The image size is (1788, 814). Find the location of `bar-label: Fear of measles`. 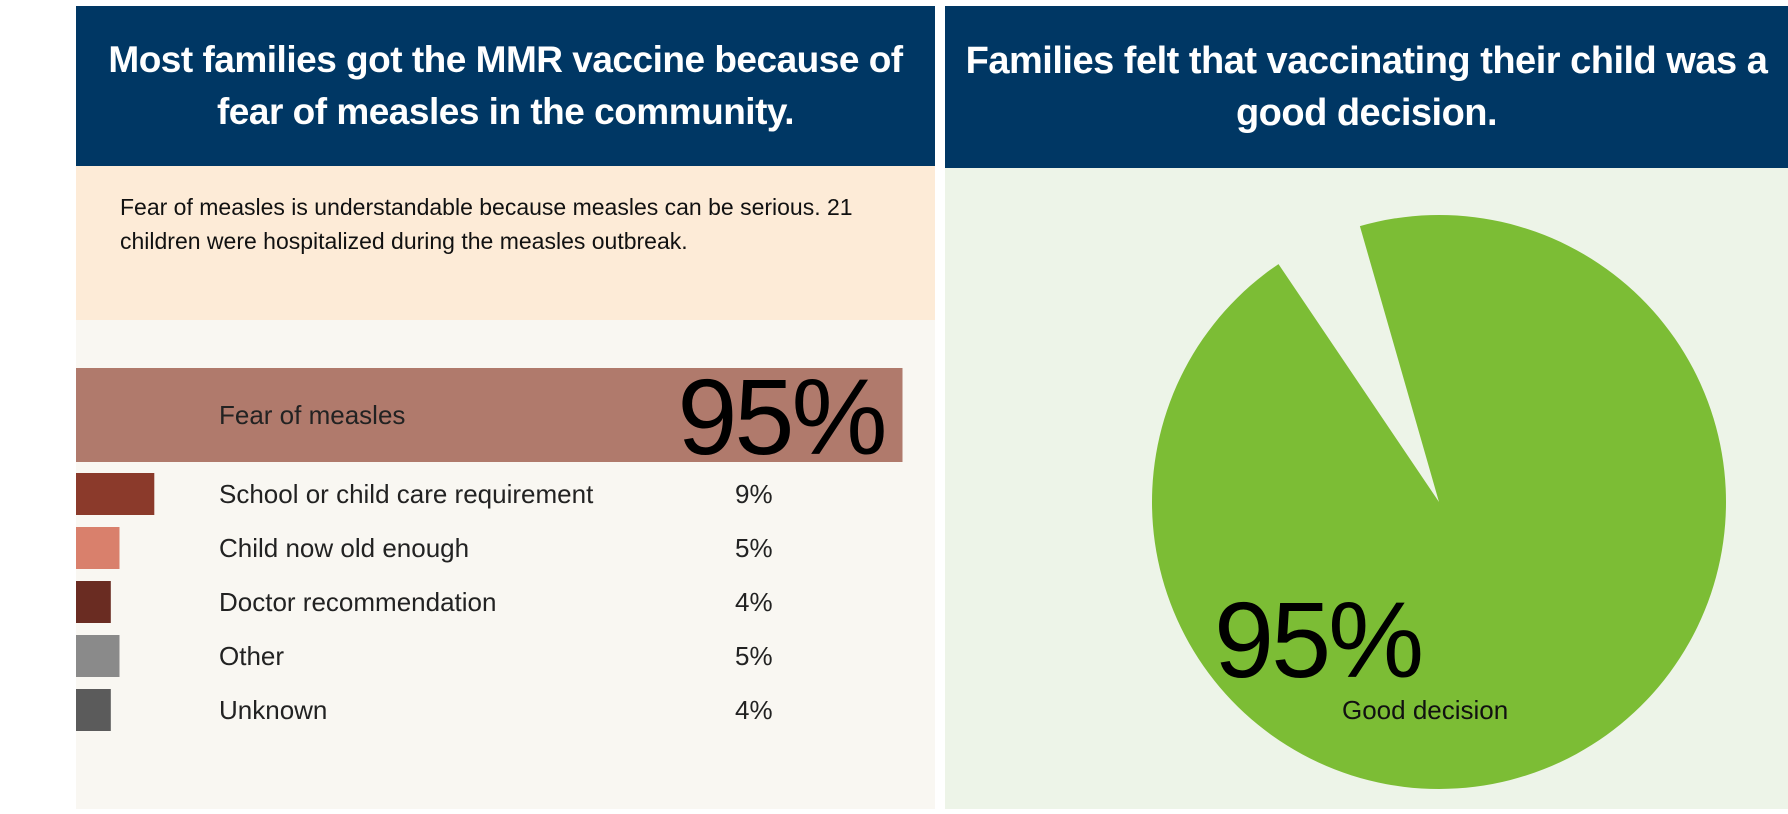

bar-label: Fear of measles is located at coordinates (312, 415).